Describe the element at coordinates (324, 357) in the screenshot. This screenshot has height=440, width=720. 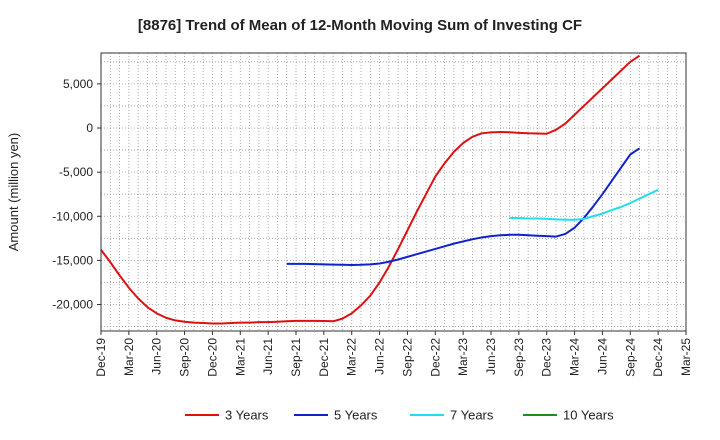
I see `x-tick-label: Dec-21` at that location.